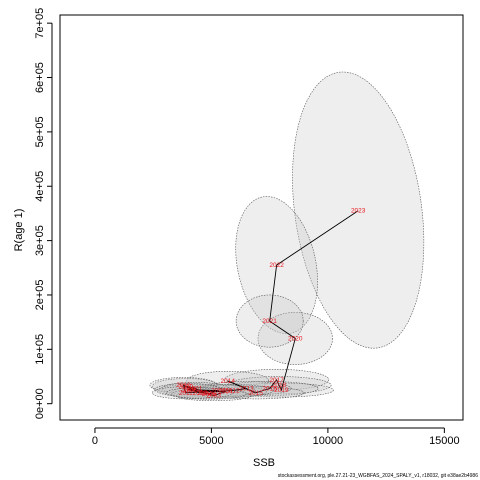 The height and width of the screenshot is (480, 480). I want to click on year-label-2005: 2005, so click(190, 391).